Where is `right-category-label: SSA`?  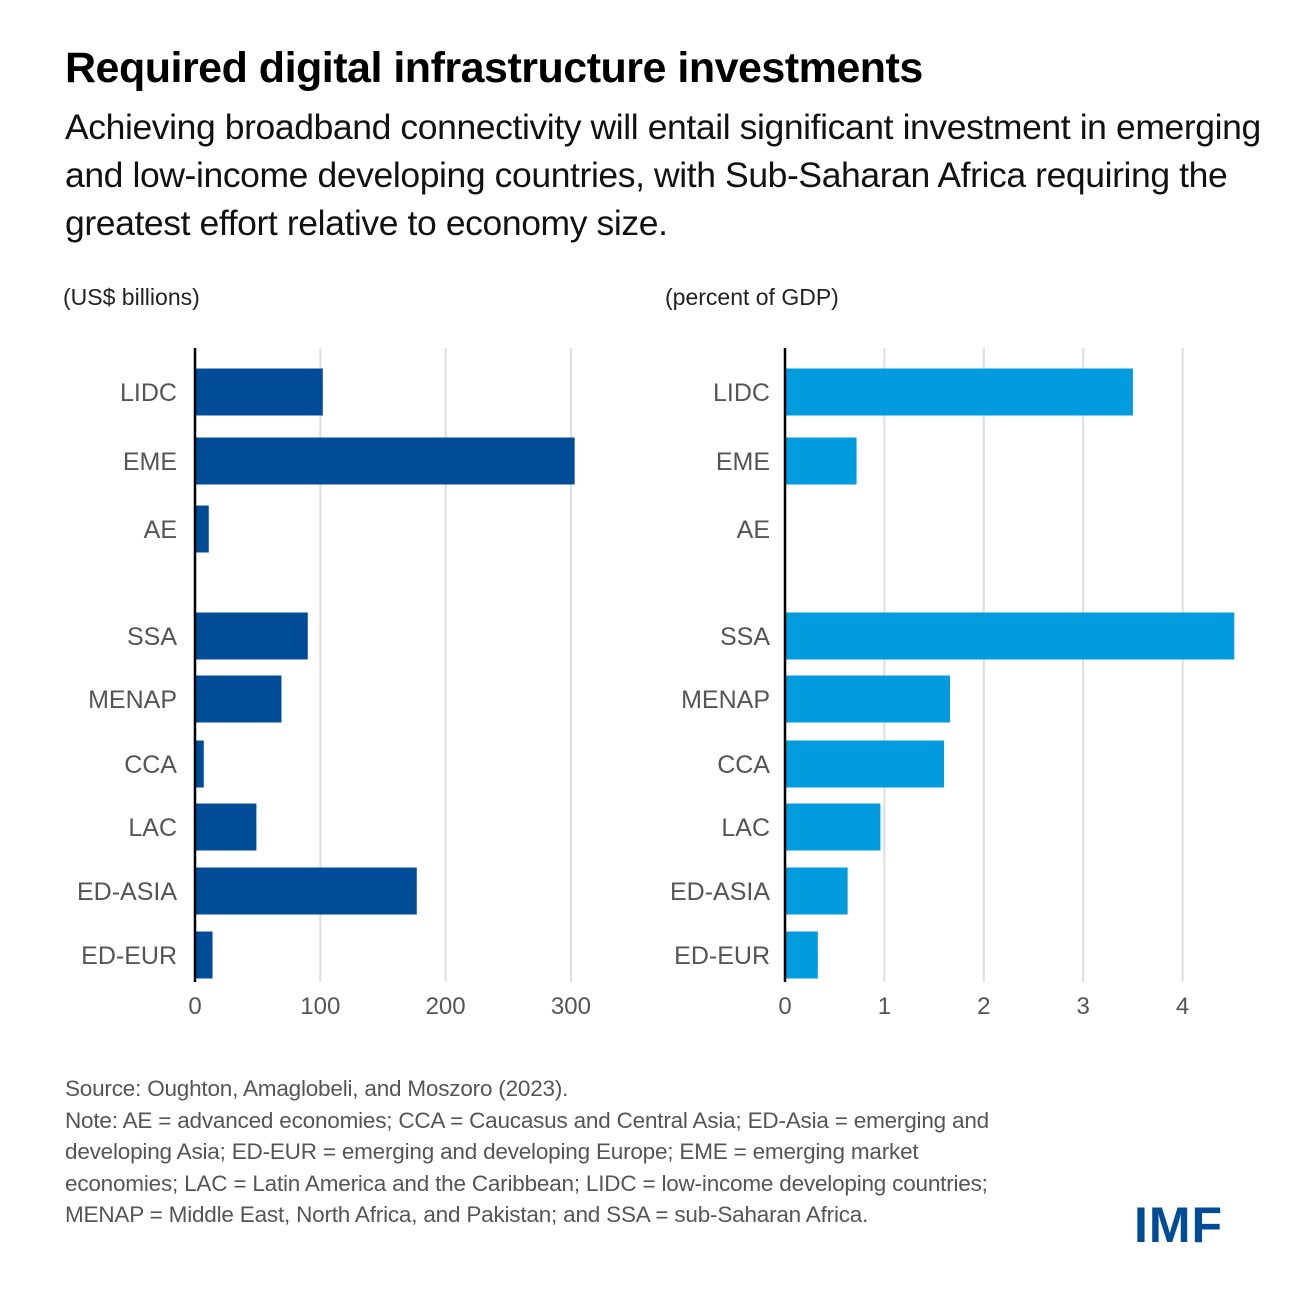 right-category-label: SSA is located at coordinates (745, 637).